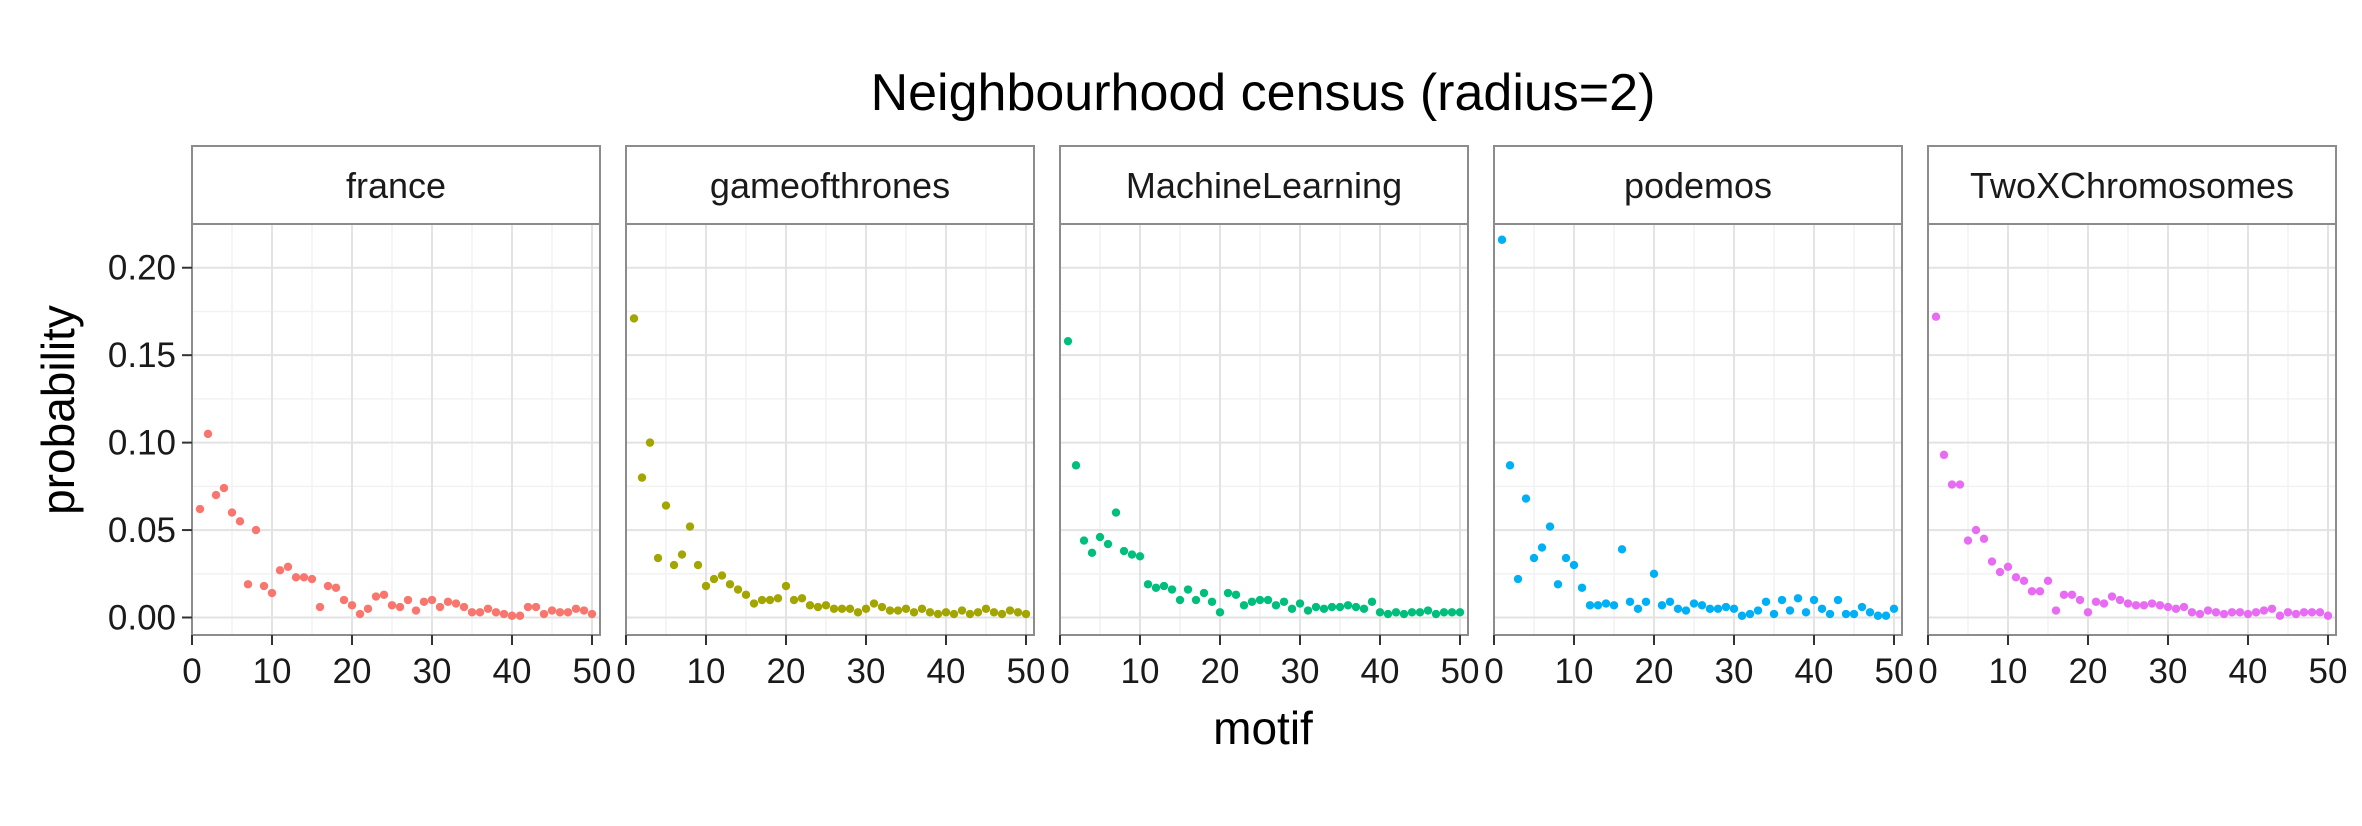 The width and height of the screenshot is (2362, 826). I want to click on facet-panel-gameofthrones: gameofthrones 0 10 20 30 40 50, so click(830, 418).